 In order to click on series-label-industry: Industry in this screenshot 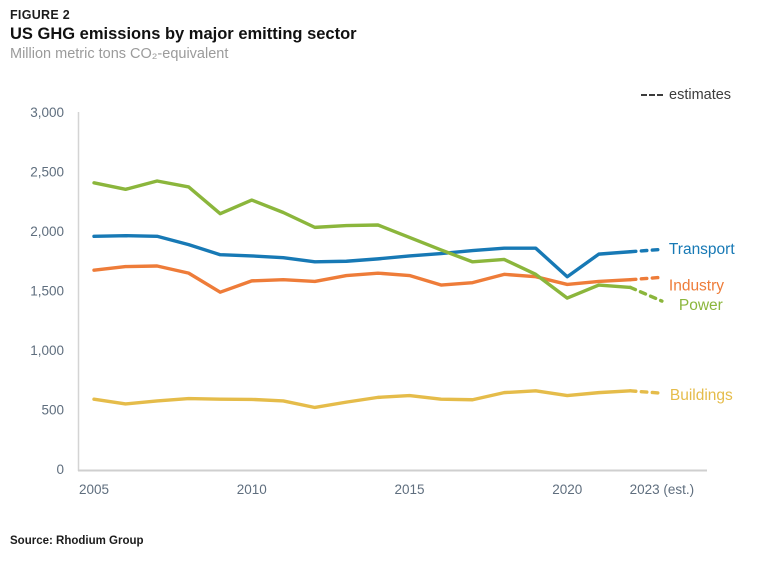, I will do `click(696, 285)`.